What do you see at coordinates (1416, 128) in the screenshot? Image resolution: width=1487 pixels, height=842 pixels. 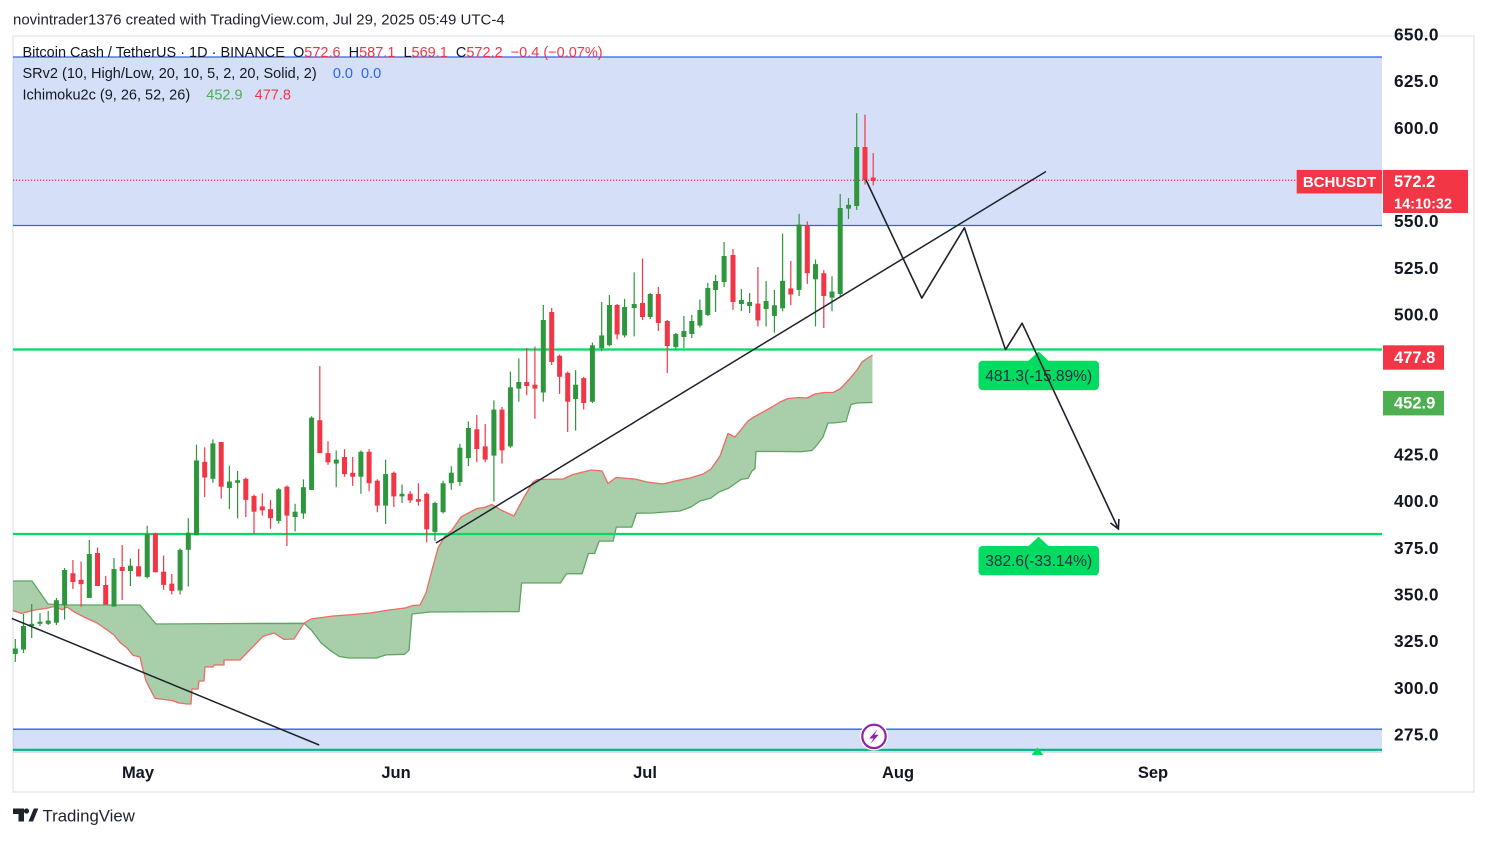 I see `svg-text: 600.0` at bounding box center [1416, 128].